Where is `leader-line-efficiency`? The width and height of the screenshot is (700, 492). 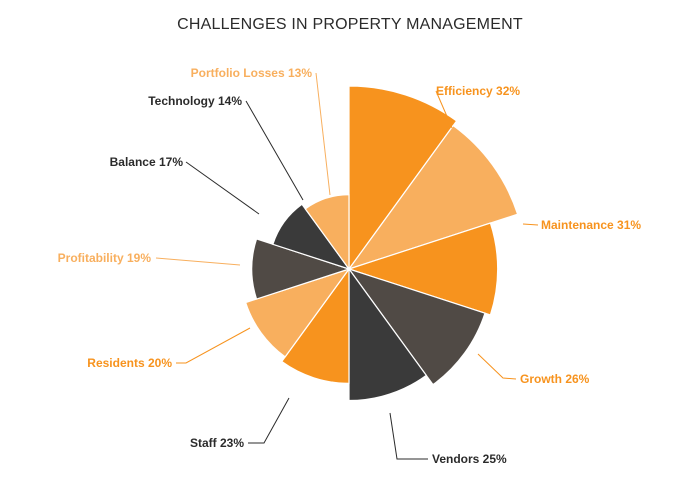
leader-line-efficiency is located at coordinates (444, 109).